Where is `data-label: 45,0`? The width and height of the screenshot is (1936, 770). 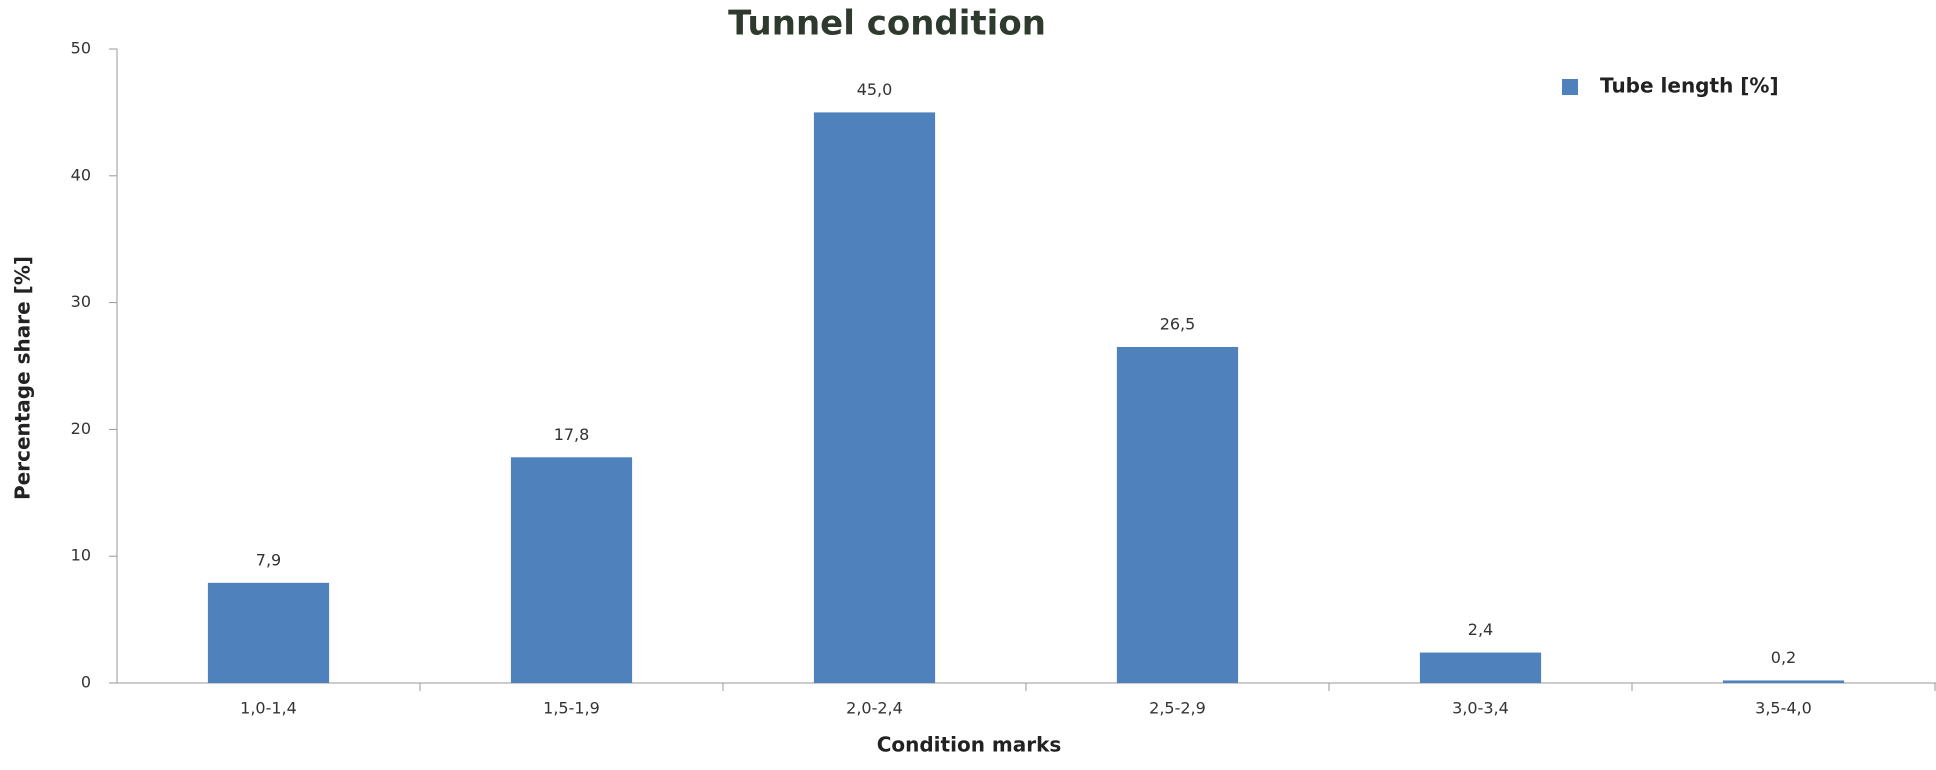
data-label: 45,0 is located at coordinates (875, 89).